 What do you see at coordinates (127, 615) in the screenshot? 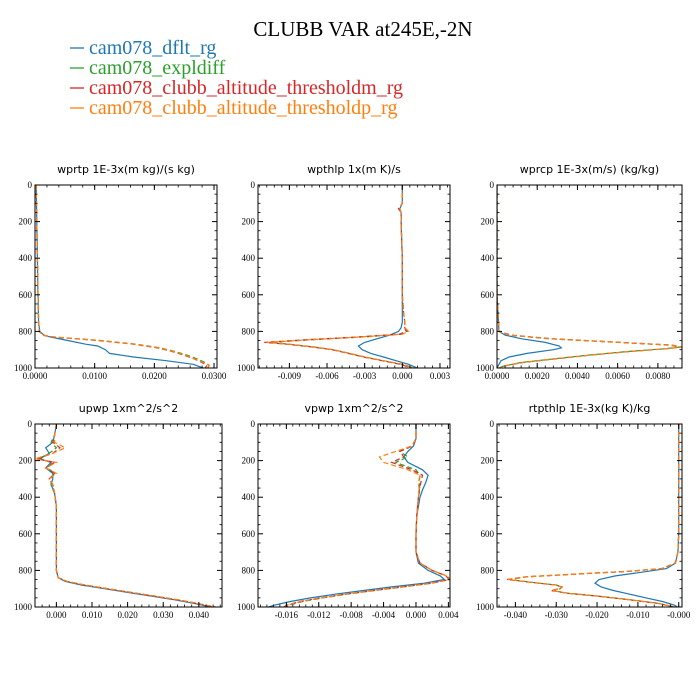
I see `x-tick-label: 0.020` at bounding box center [127, 615].